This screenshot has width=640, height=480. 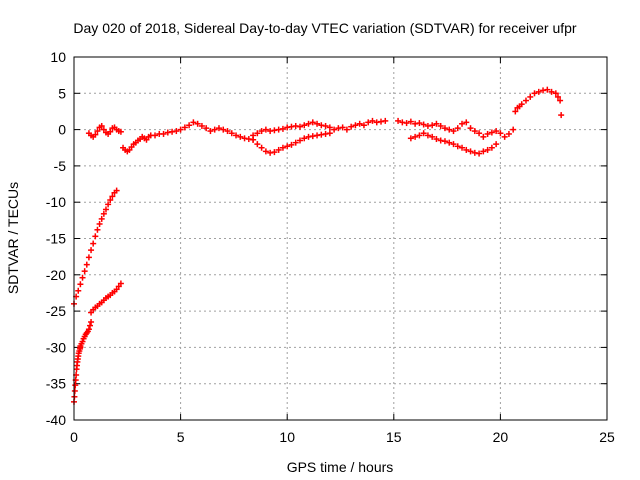 What do you see at coordinates (13, 238) in the screenshot?
I see `y-axis-label: SDTVAR / TECUs` at bounding box center [13, 238].